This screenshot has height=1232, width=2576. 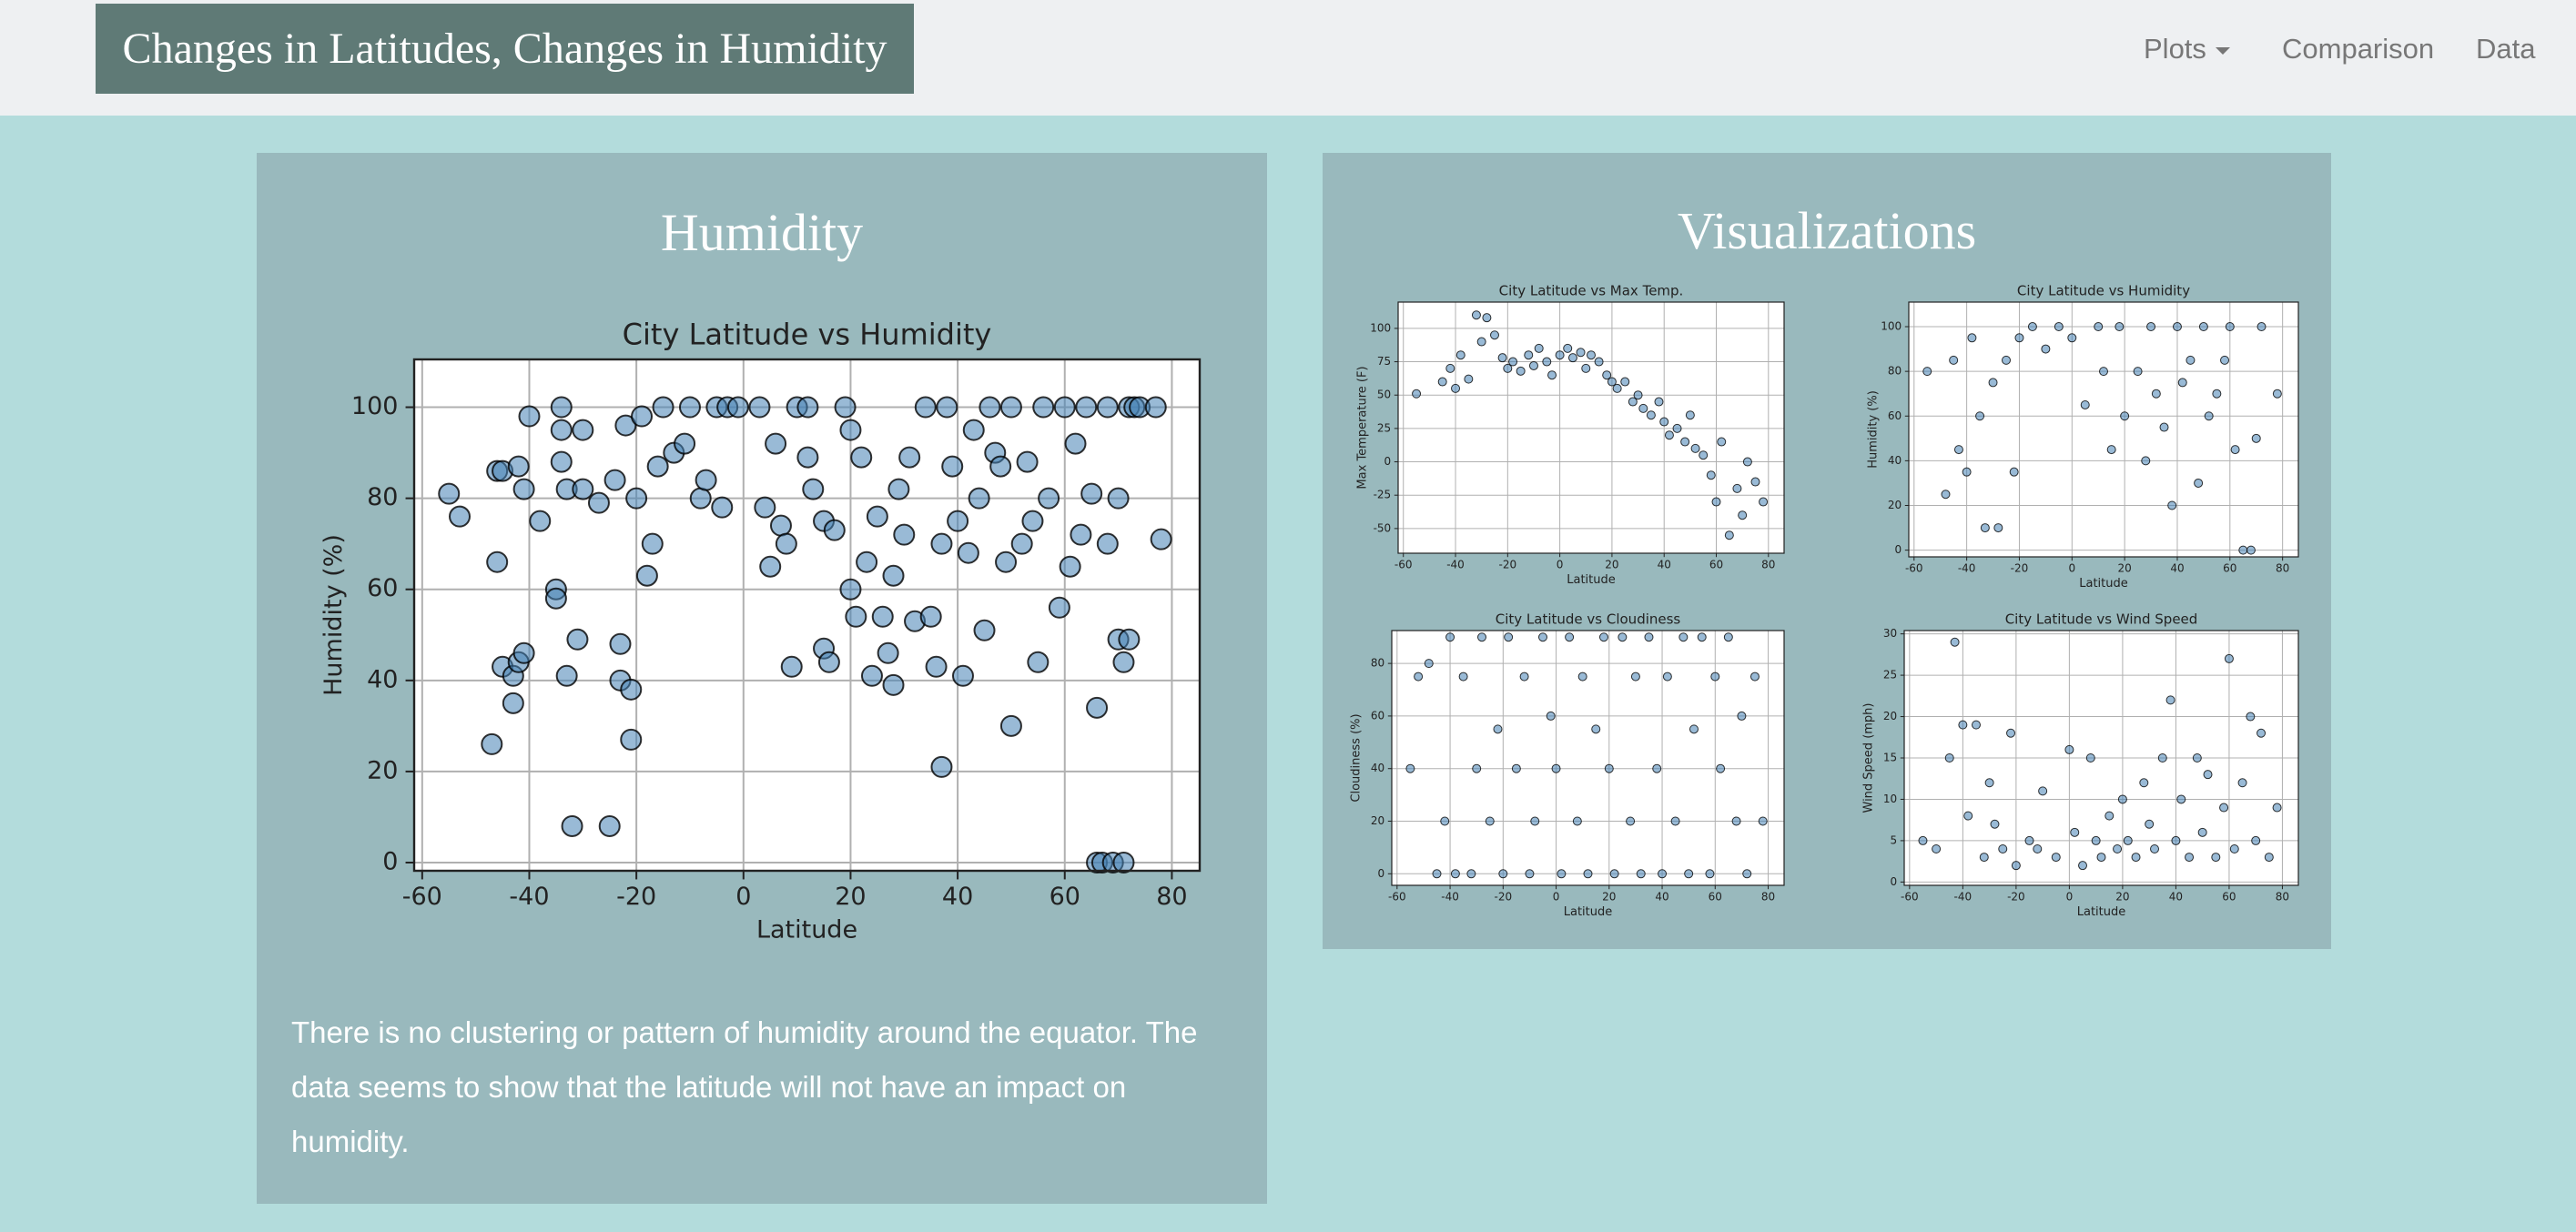 I want to click on nav-data: Data, so click(x=2506, y=49).